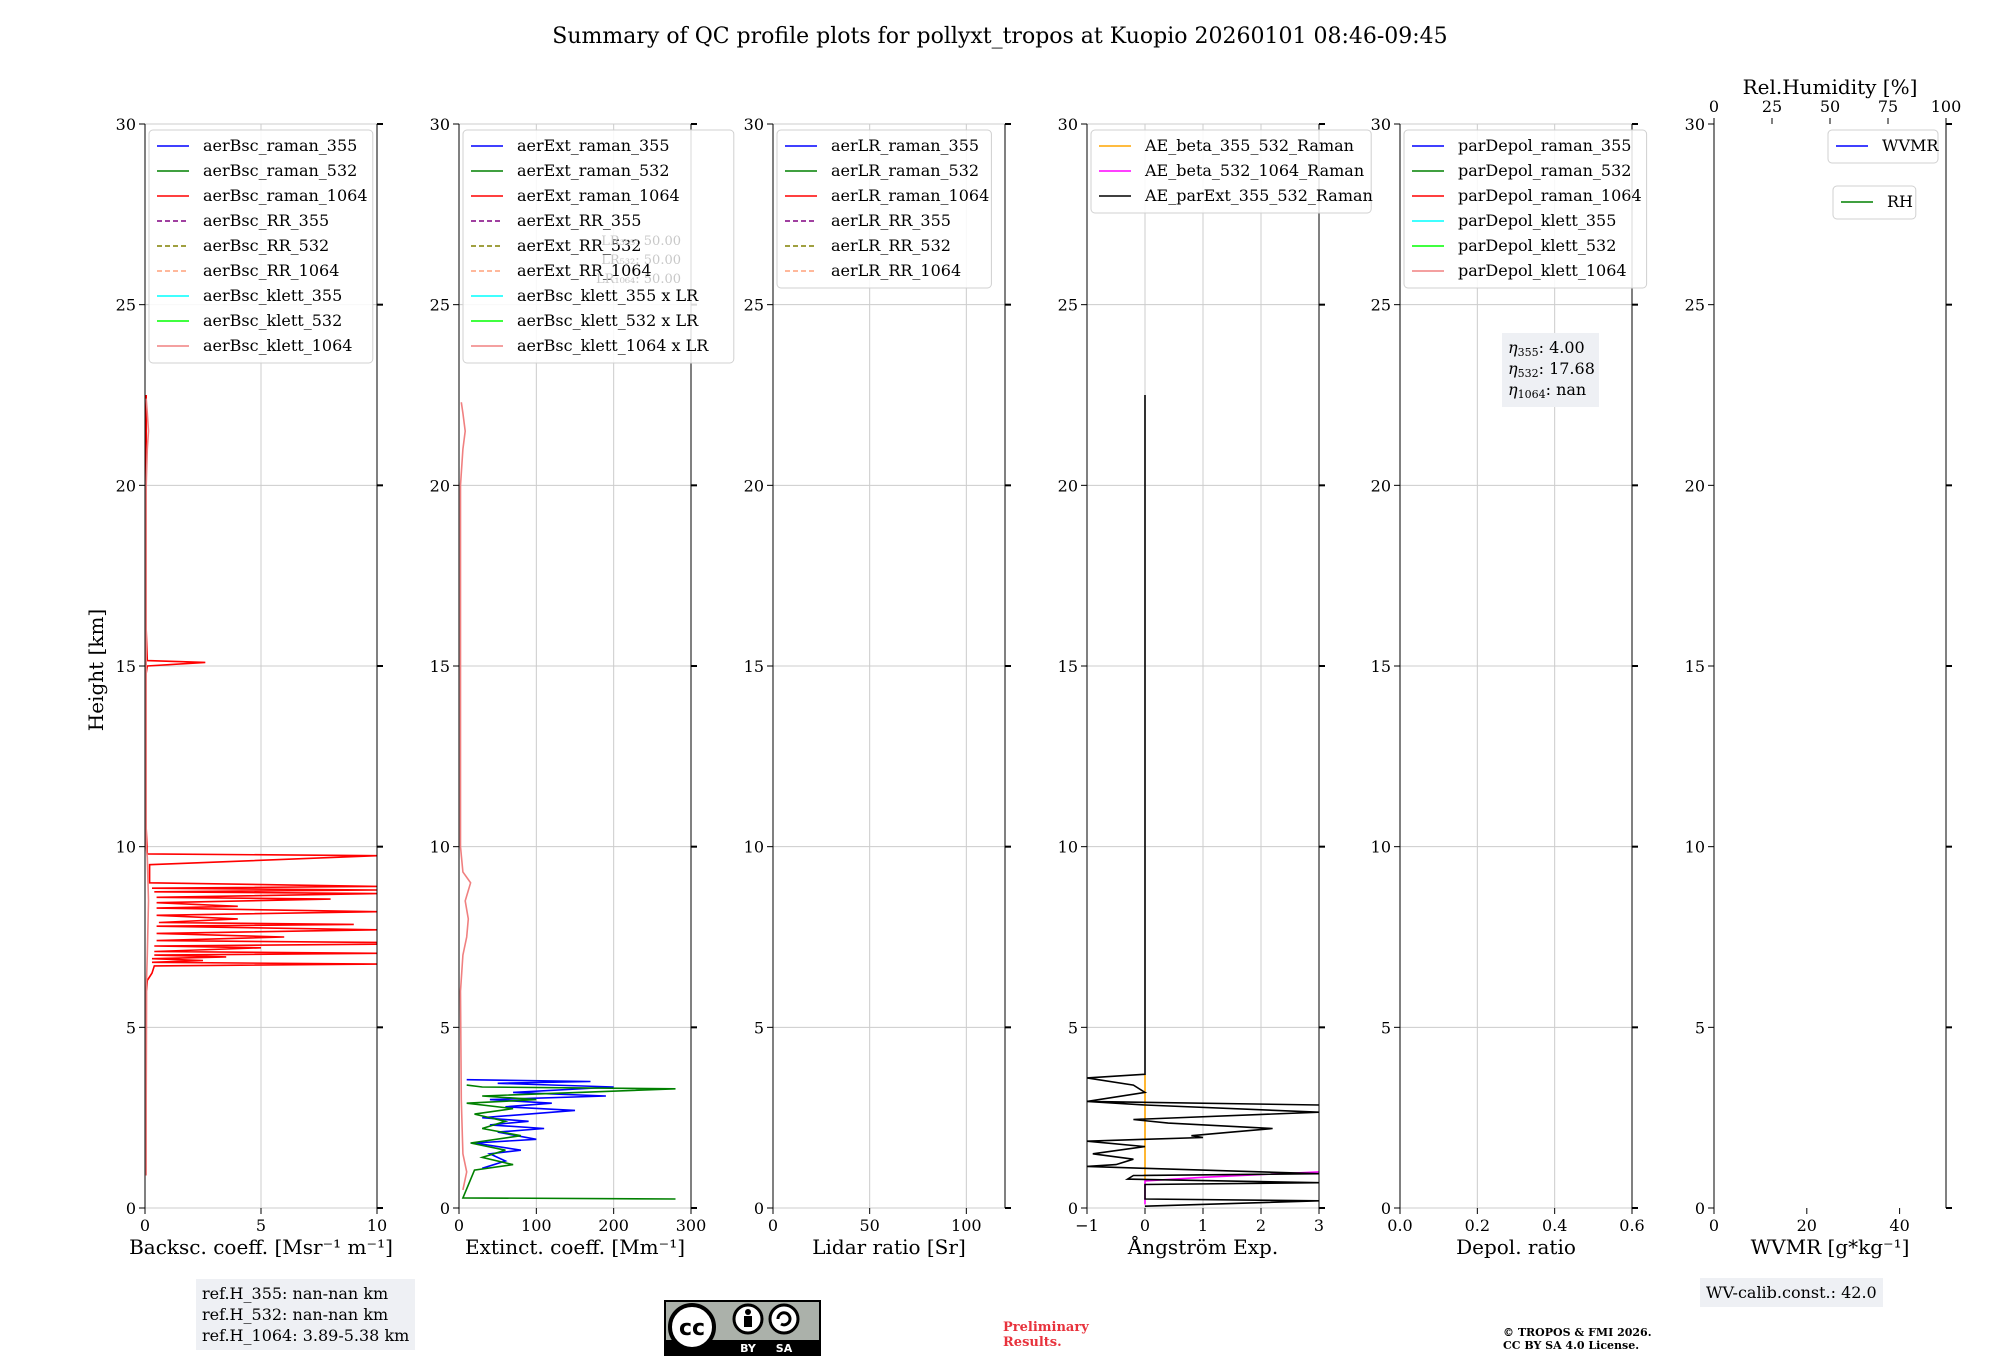 Image resolution: width=2000 pixels, height=1360 pixels. I want to click on legend-entry-label: parDepol_raman_355, so click(1544, 145).